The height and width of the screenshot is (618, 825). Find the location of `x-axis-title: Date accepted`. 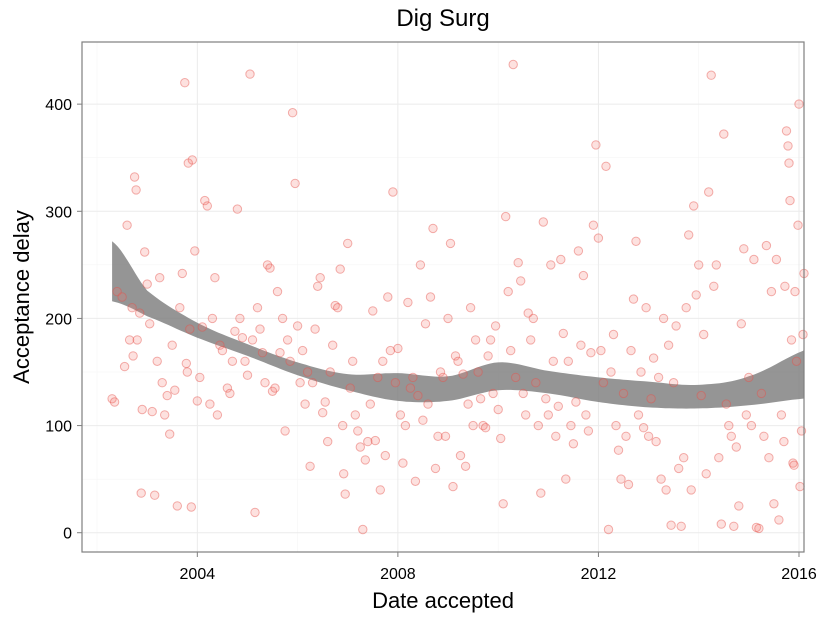

x-axis-title: Date accepted is located at coordinates (443, 600).